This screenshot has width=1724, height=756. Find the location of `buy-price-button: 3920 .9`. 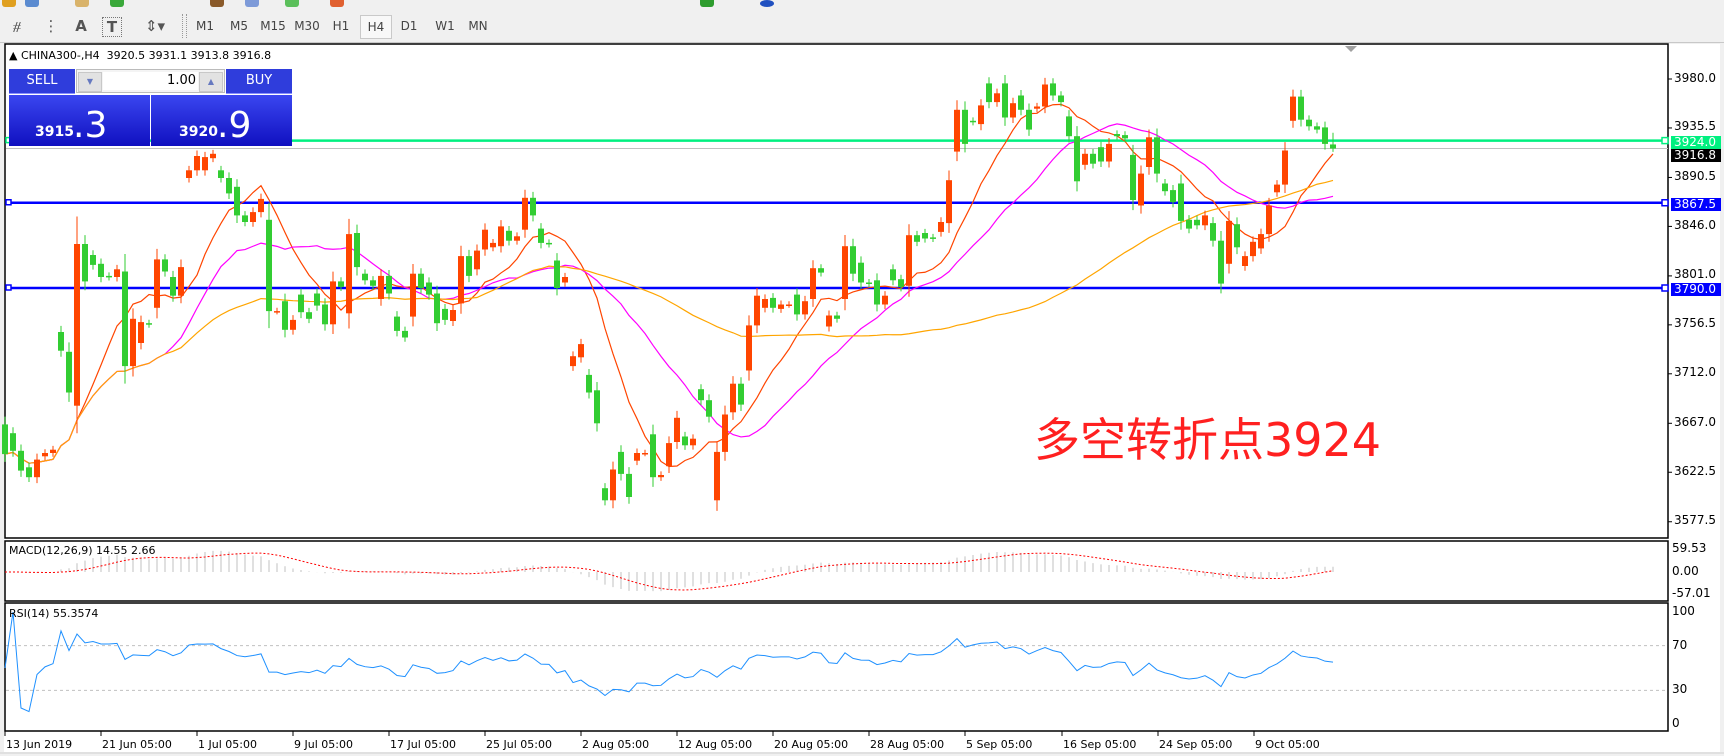

buy-price-button: 3920 .9 is located at coordinates (221, 120).